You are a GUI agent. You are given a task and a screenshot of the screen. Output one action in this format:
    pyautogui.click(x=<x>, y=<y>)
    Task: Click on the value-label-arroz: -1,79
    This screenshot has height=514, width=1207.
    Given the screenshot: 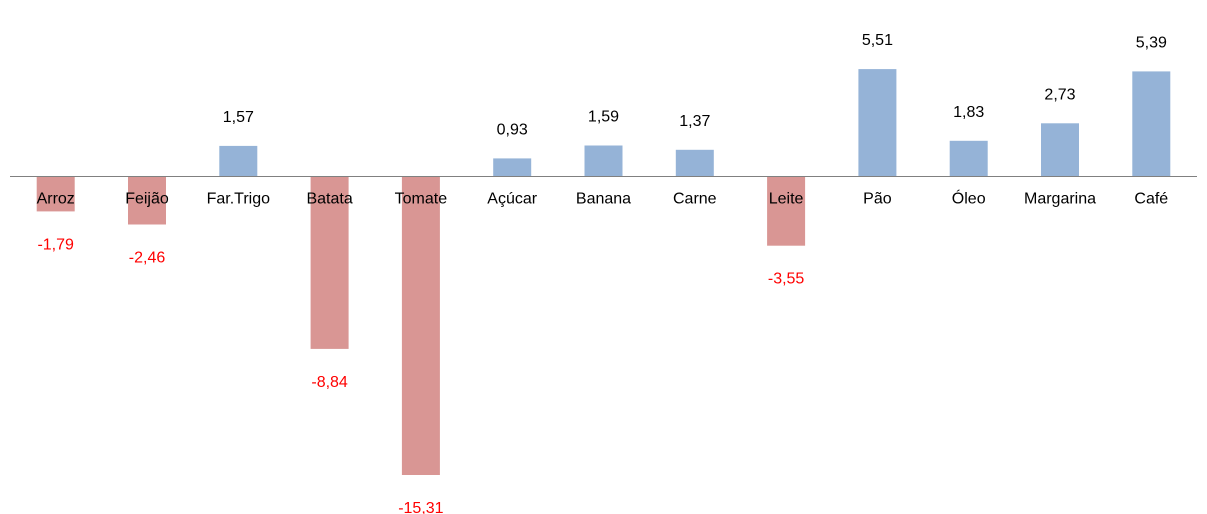 What is the action you would take?
    pyautogui.click(x=55, y=244)
    